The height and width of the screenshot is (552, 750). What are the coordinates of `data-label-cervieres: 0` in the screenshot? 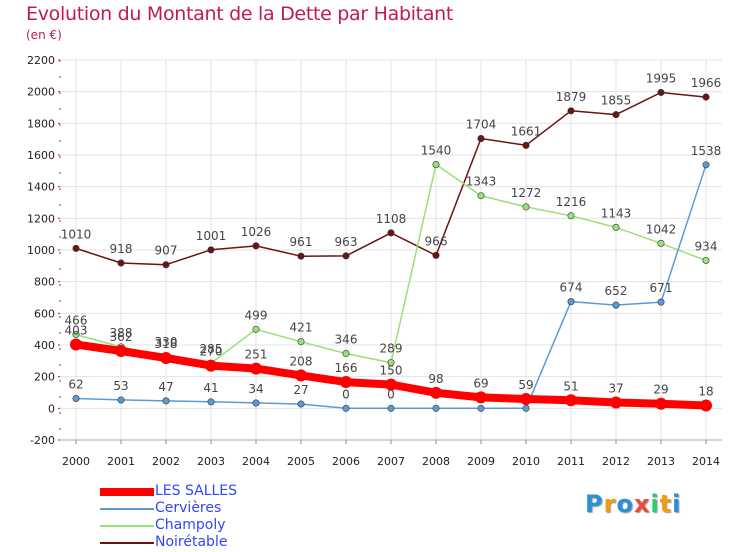 It's located at (391, 394).